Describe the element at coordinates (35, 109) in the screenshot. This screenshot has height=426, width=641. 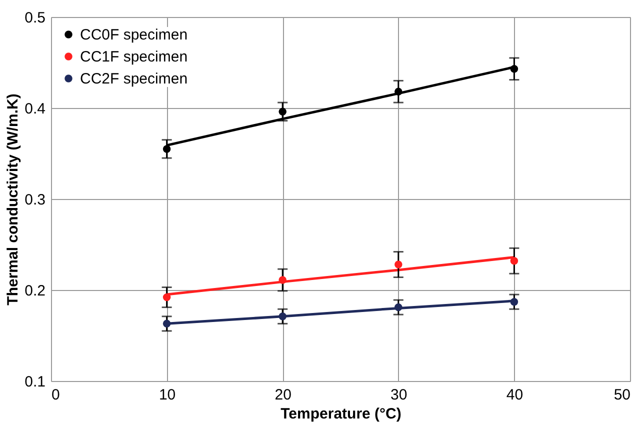
I see `y-tick-label: 0.4` at that location.